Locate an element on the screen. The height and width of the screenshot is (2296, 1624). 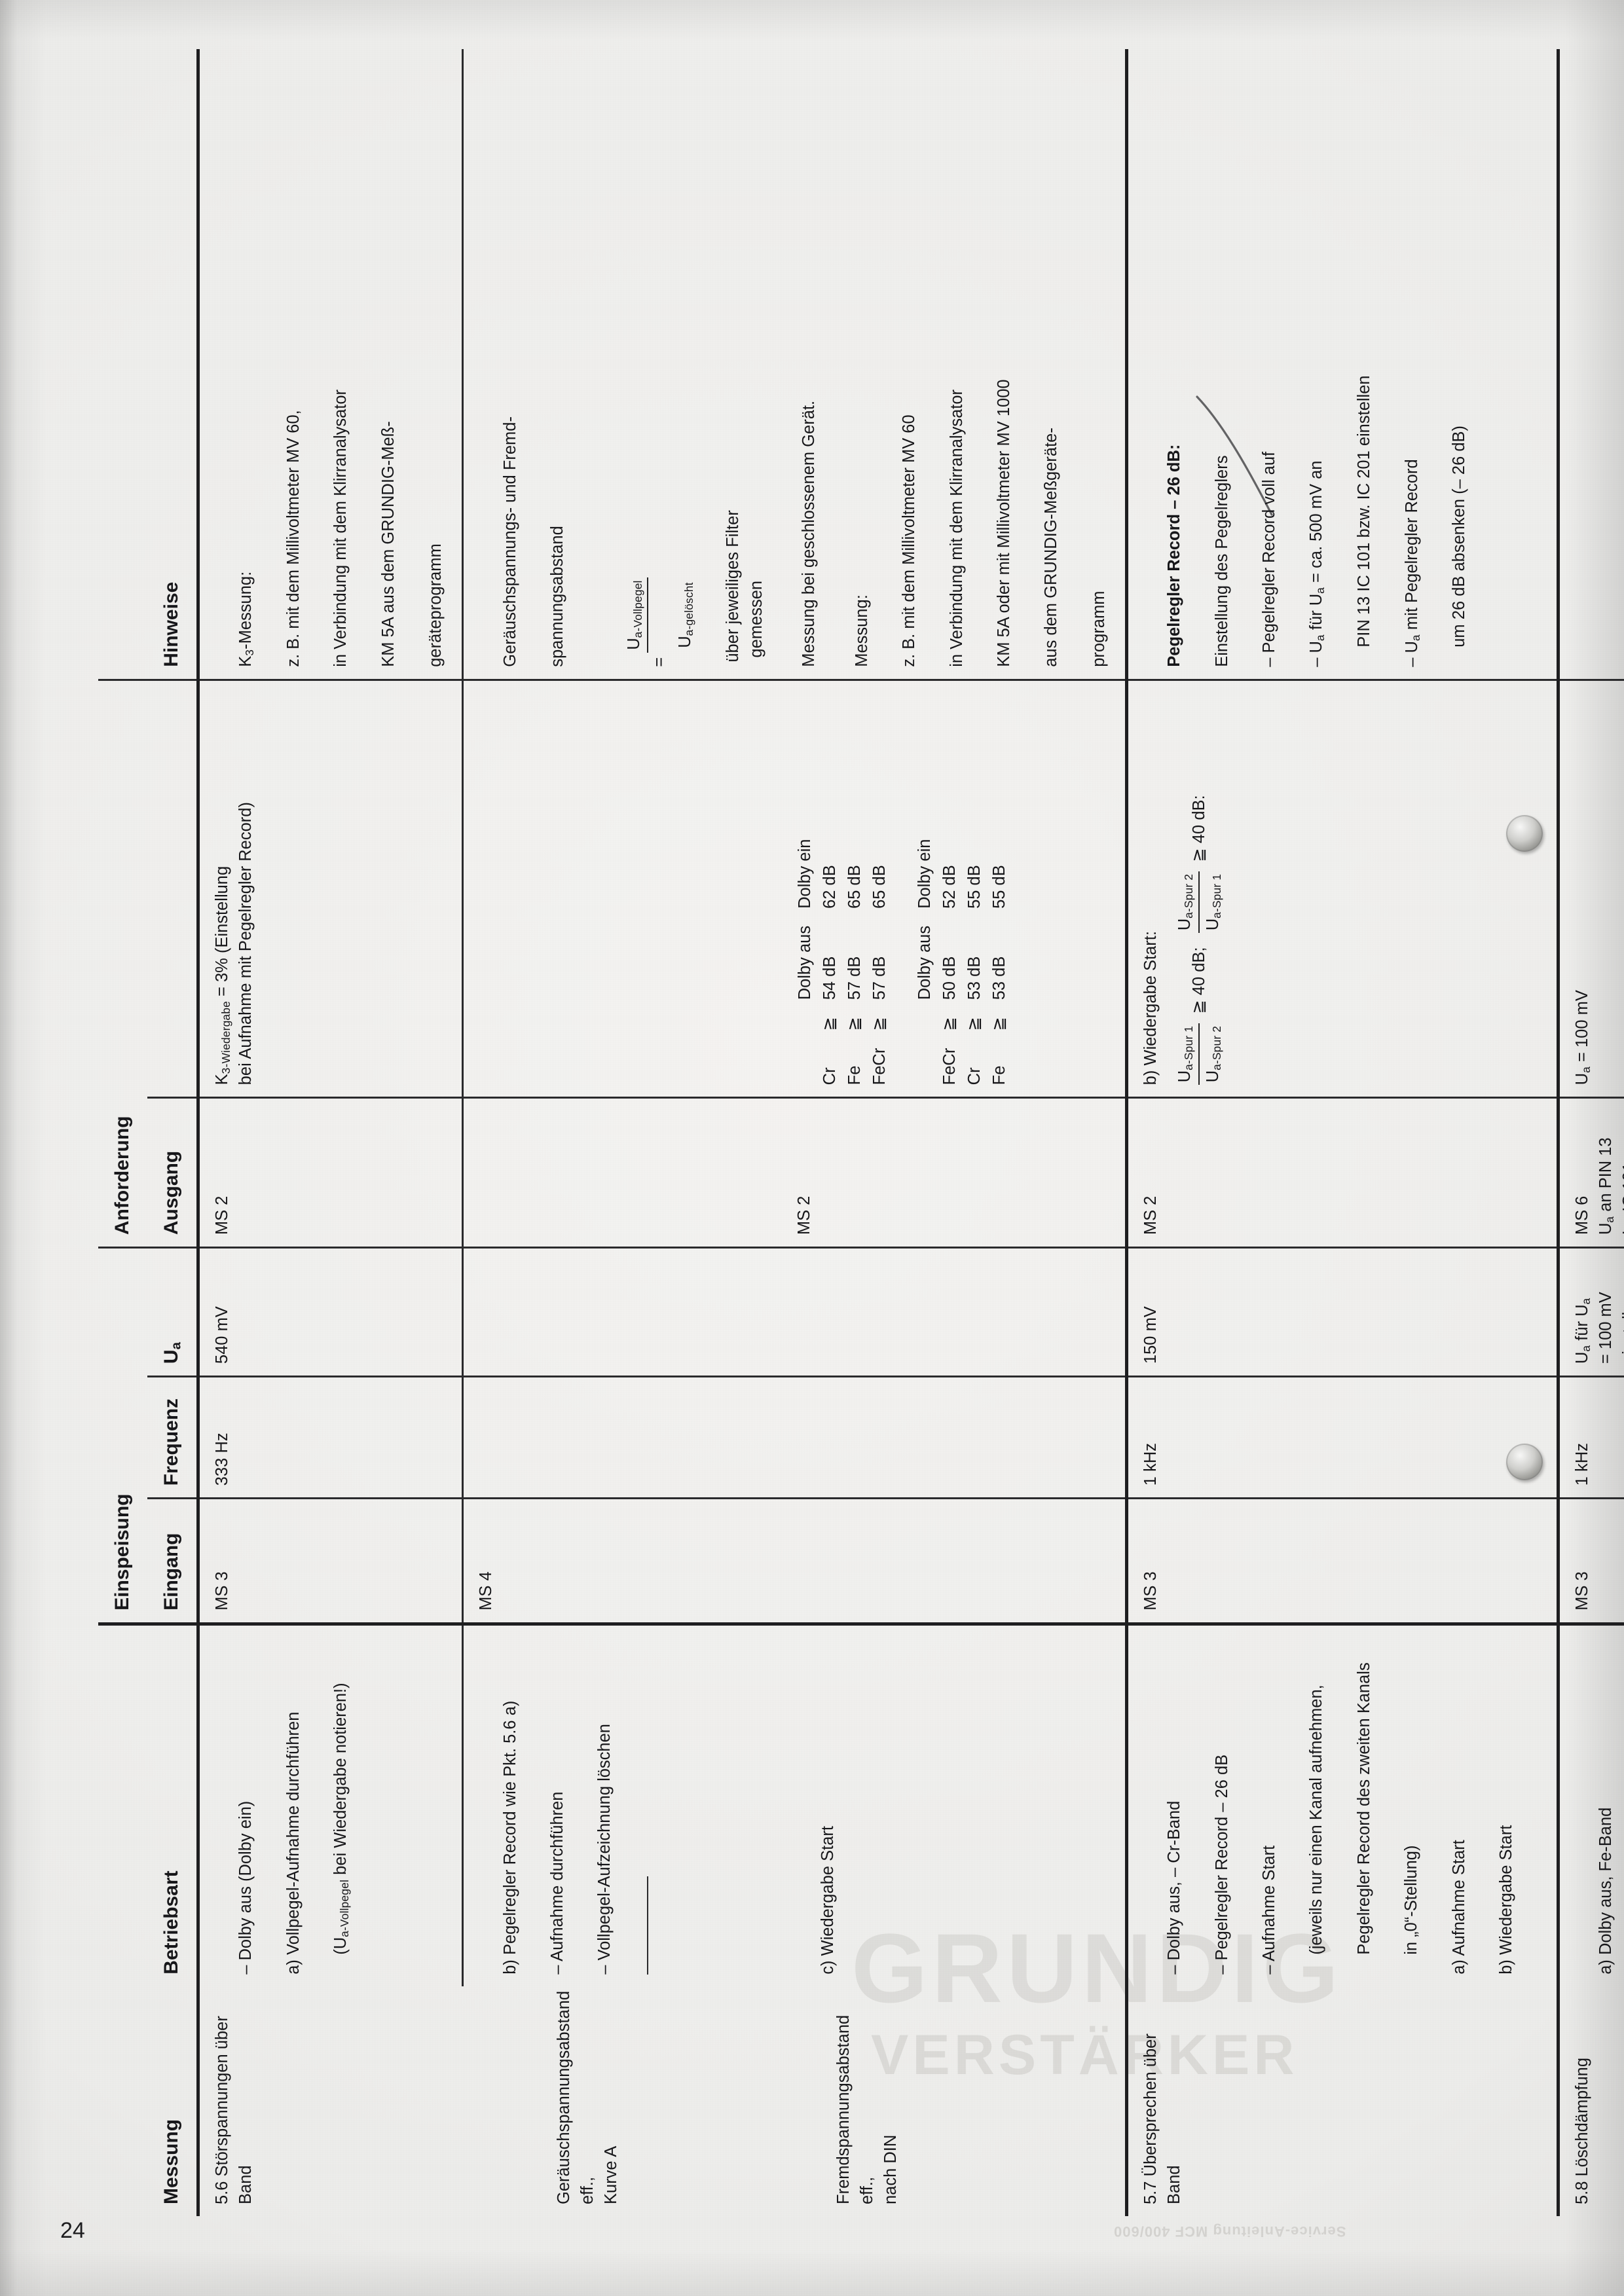
cell-messung-side: Geräuschspannungsabstand eff., Kurve A is located at coordinates (587, 2097).